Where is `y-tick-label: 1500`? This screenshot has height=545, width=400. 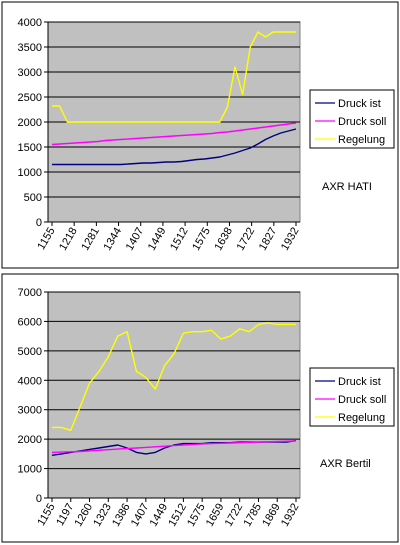
y-tick-label: 1500 is located at coordinates (30, 148).